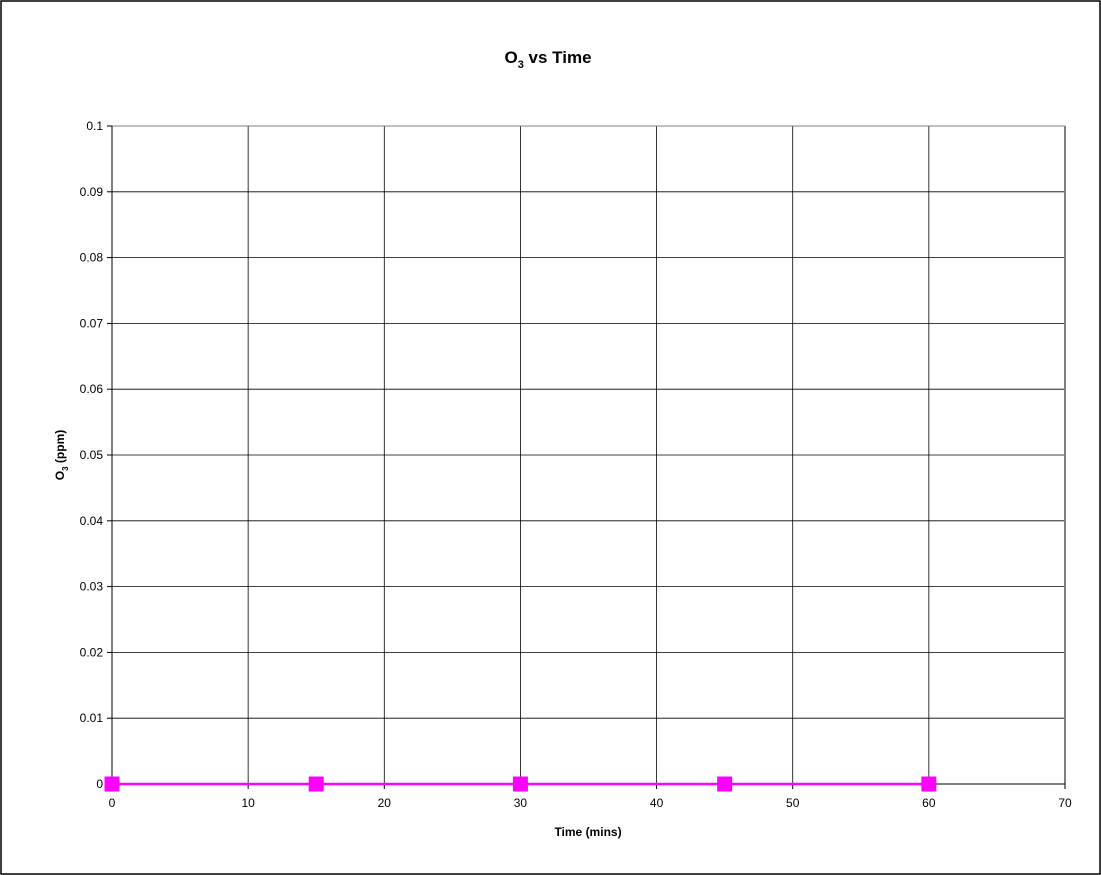 The width and height of the screenshot is (1101, 875). I want to click on y-tick-label: 0.07, so click(92, 323).